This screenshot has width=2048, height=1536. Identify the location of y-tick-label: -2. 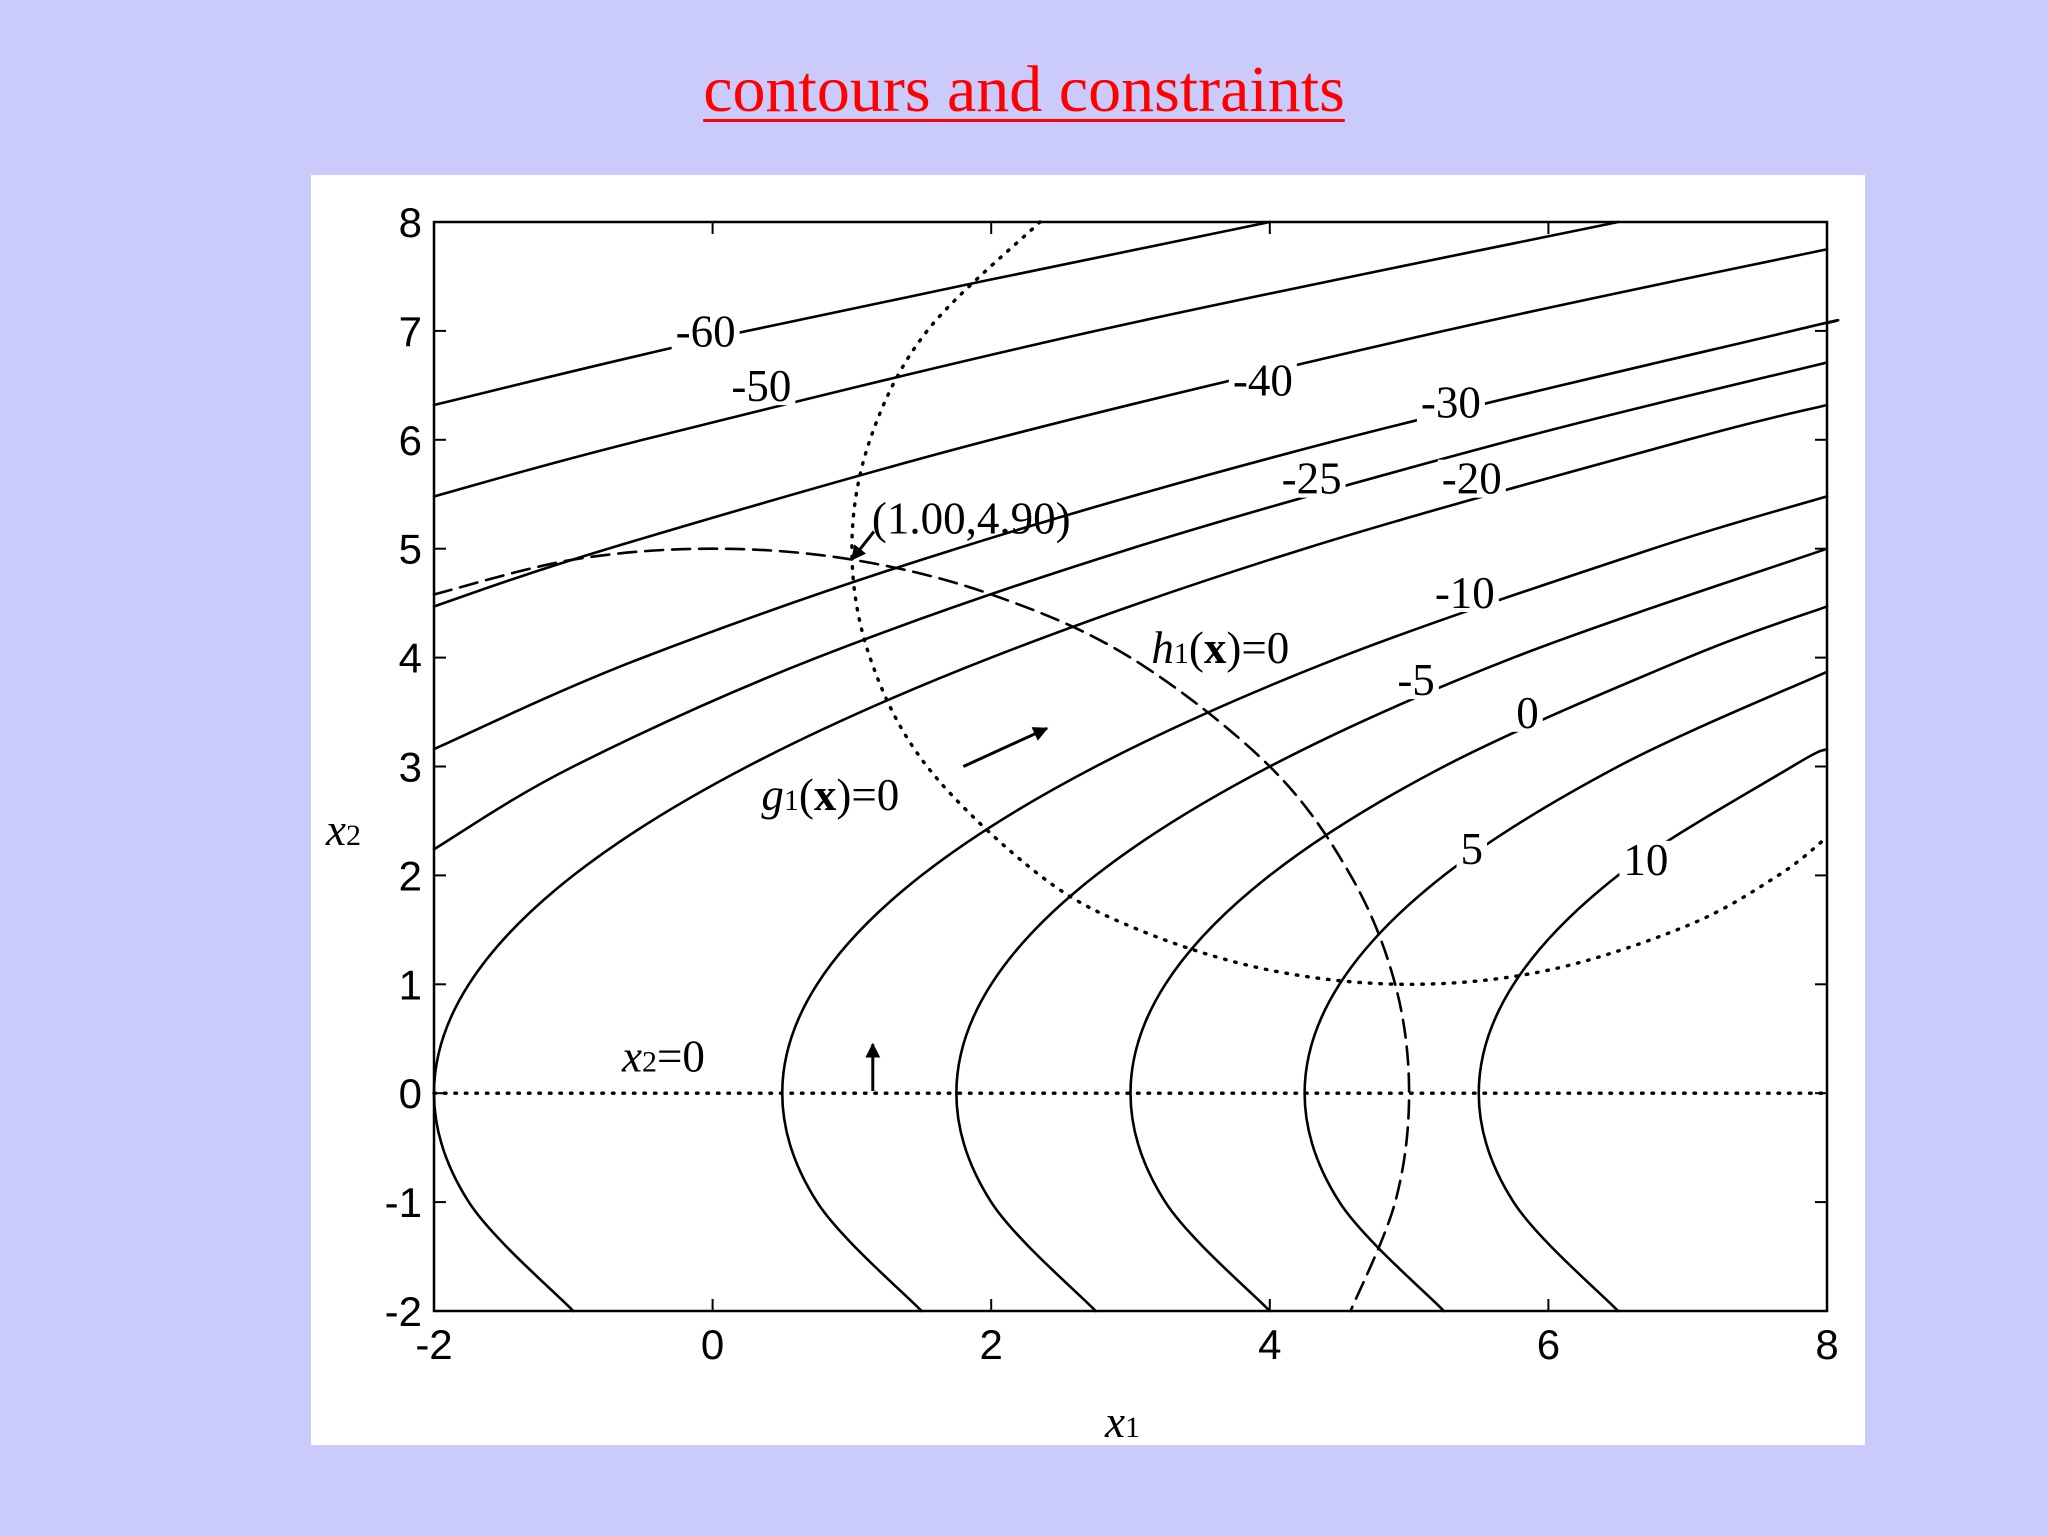
(403, 1311).